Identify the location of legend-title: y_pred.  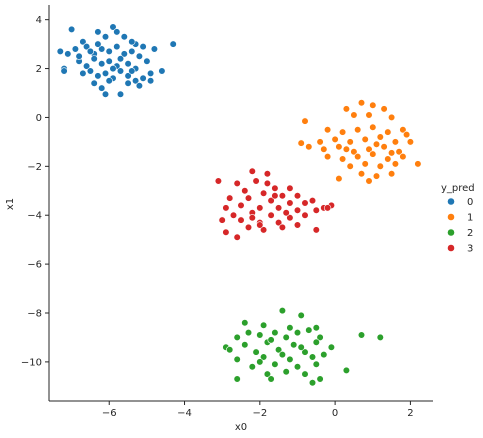
(458, 188).